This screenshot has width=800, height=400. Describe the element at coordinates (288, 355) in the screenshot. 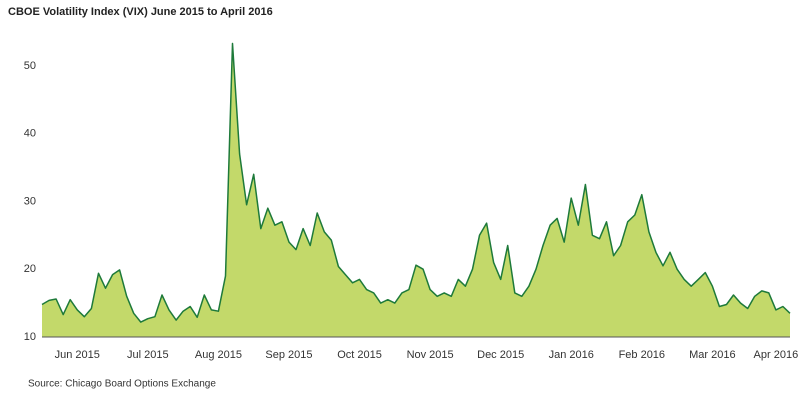

I see `x-tick-label: Sep 2015` at that location.